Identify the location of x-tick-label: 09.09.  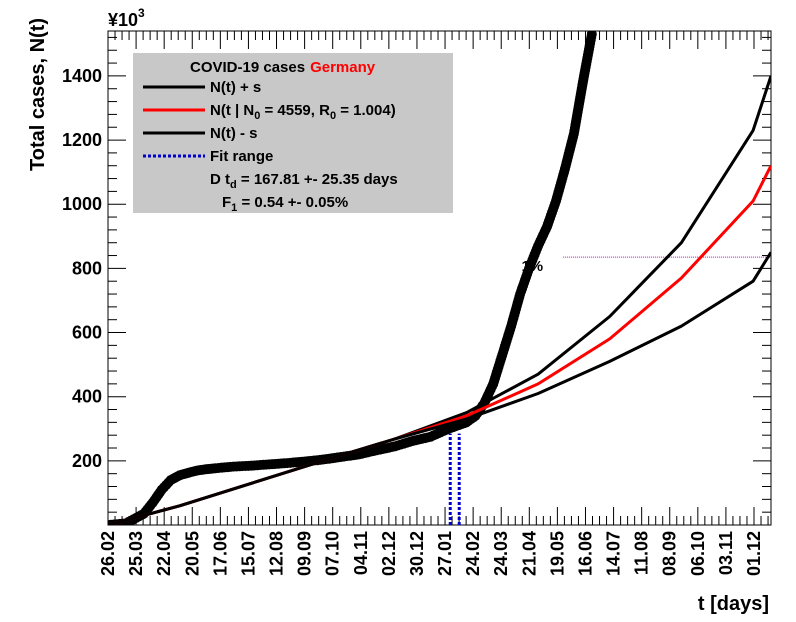
(305, 553).